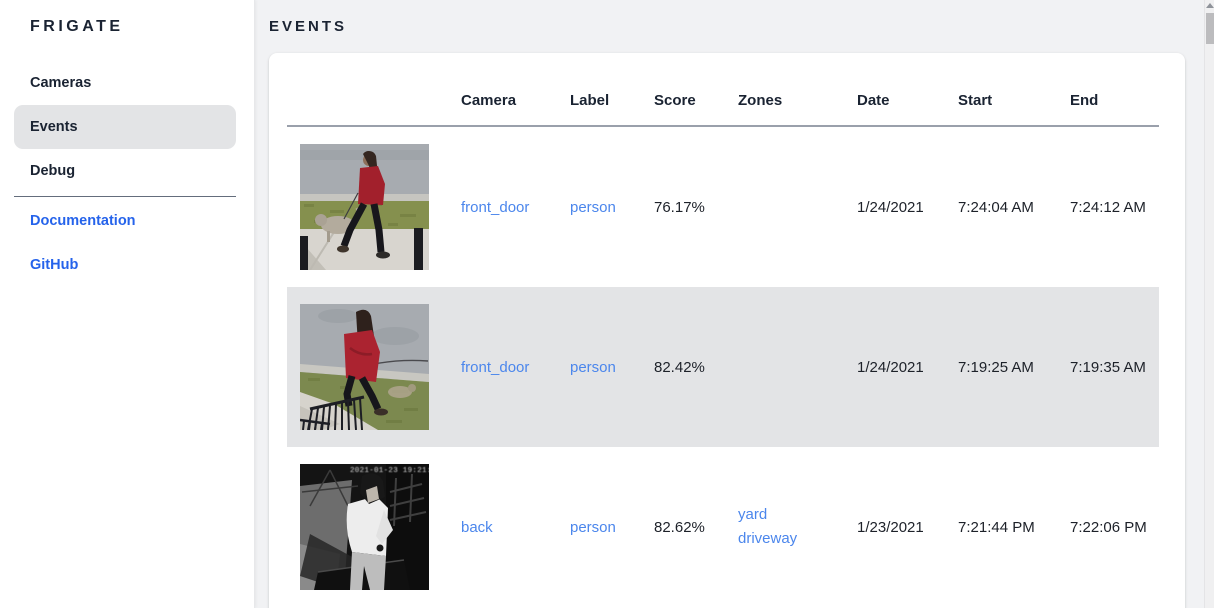 The image size is (1214, 608). Describe the element at coordinates (723, 90) in the screenshot. I see `table-header-row: Camera Label Score Zones Date Start End` at that location.